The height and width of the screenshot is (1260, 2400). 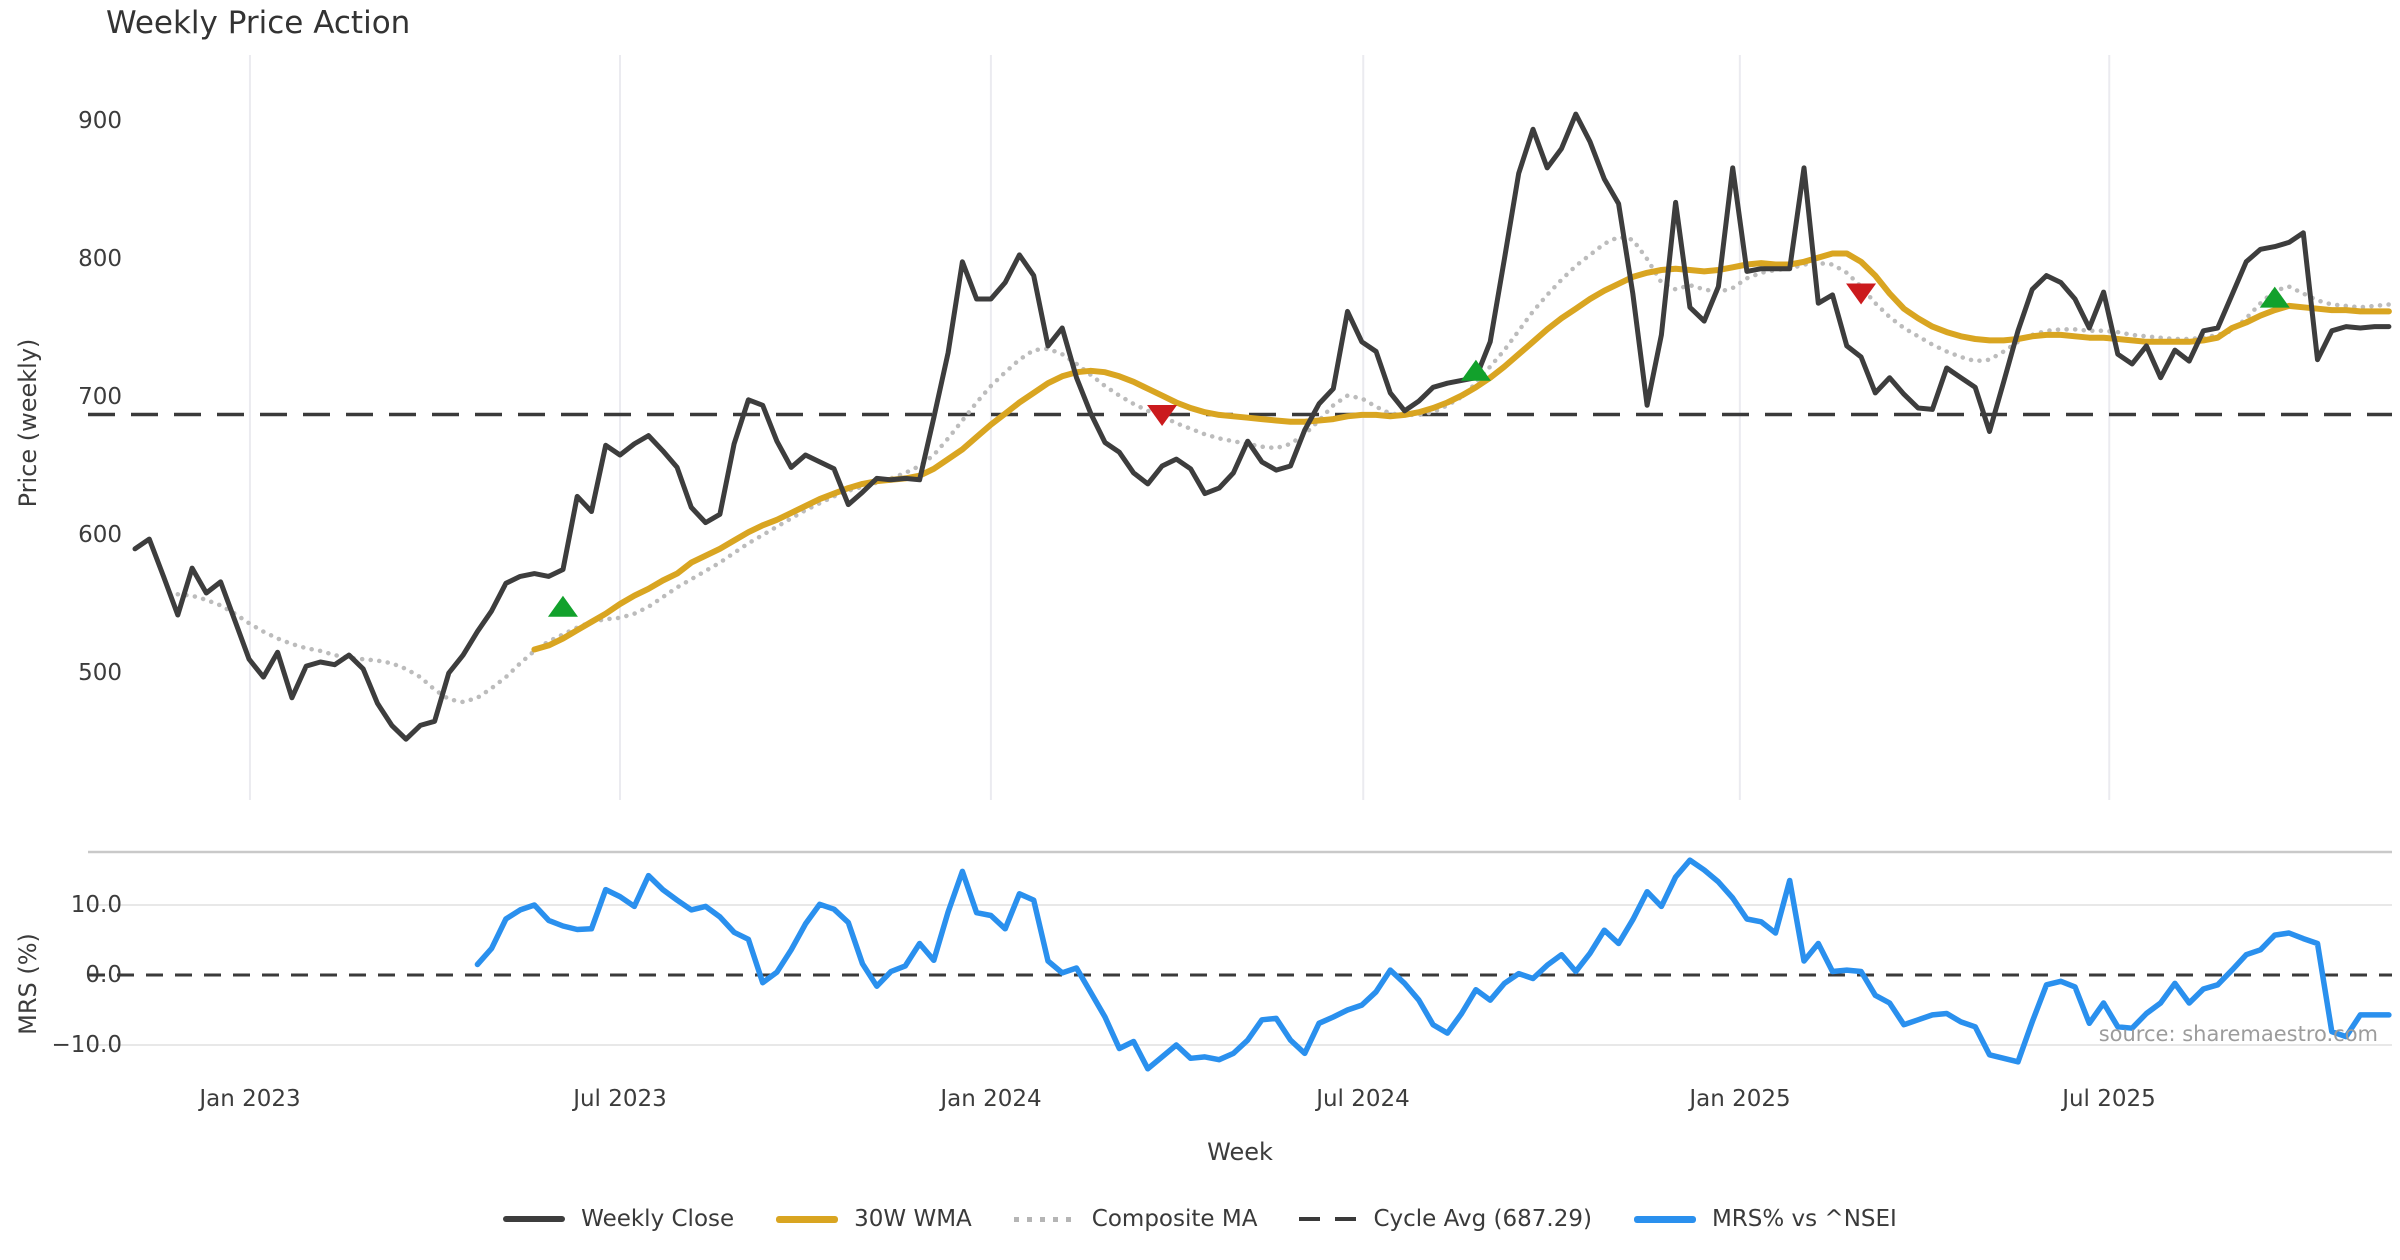 What do you see at coordinates (1433, 964) in the screenshot?
I see `mrs-line` at bounding box center [1433, 964].